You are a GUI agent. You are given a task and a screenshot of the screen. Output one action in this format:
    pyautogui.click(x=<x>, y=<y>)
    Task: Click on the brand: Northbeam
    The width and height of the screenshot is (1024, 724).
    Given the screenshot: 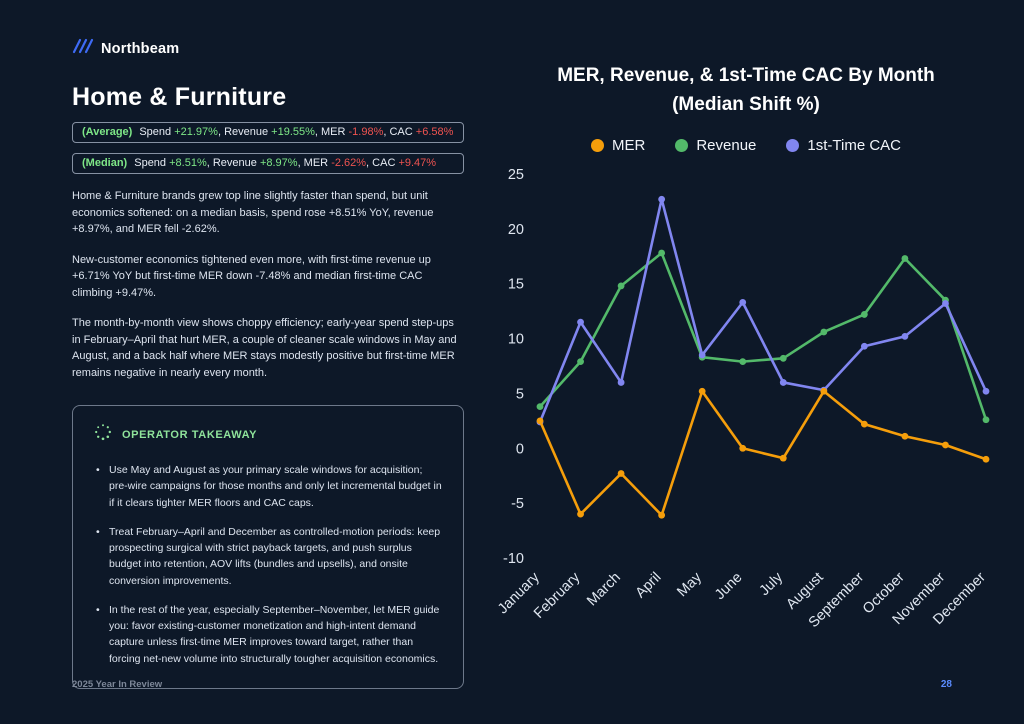 What is the action you would take?
    pyautogui.click(x=268, y=48)
    